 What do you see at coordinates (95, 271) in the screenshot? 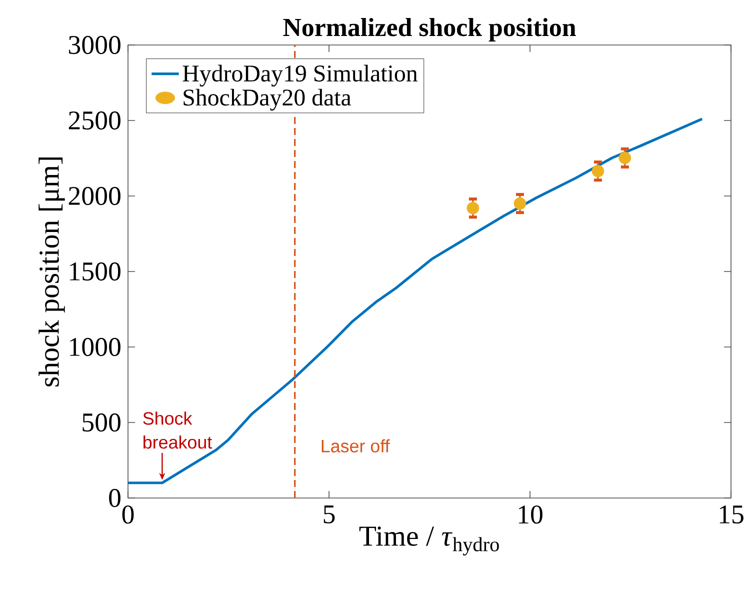
I see `y-tick-label: 1500` at bounding box center [95, 271].